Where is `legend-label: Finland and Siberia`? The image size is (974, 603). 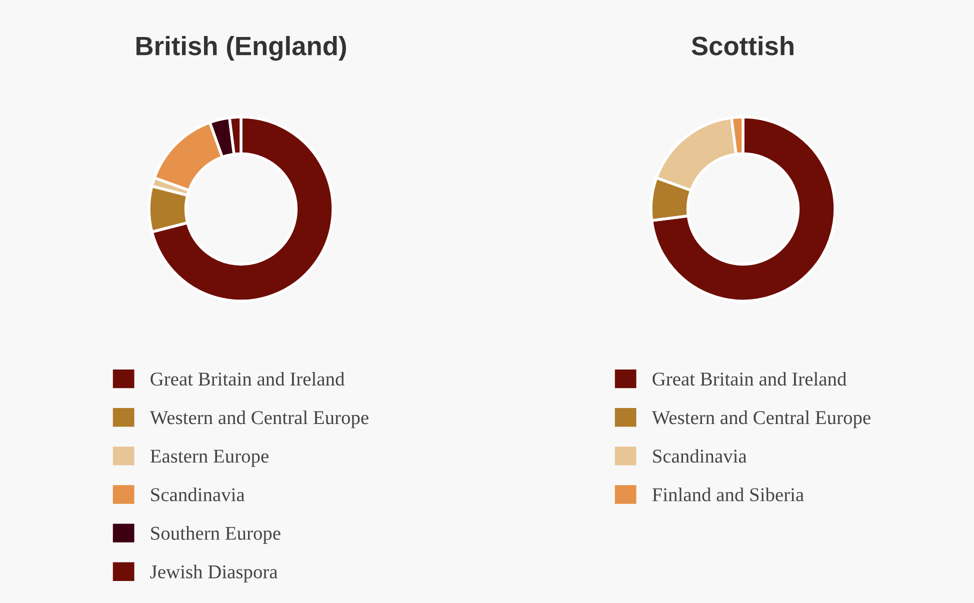
legend-label: Finland and Siberia is located at coordinates (728, 495).